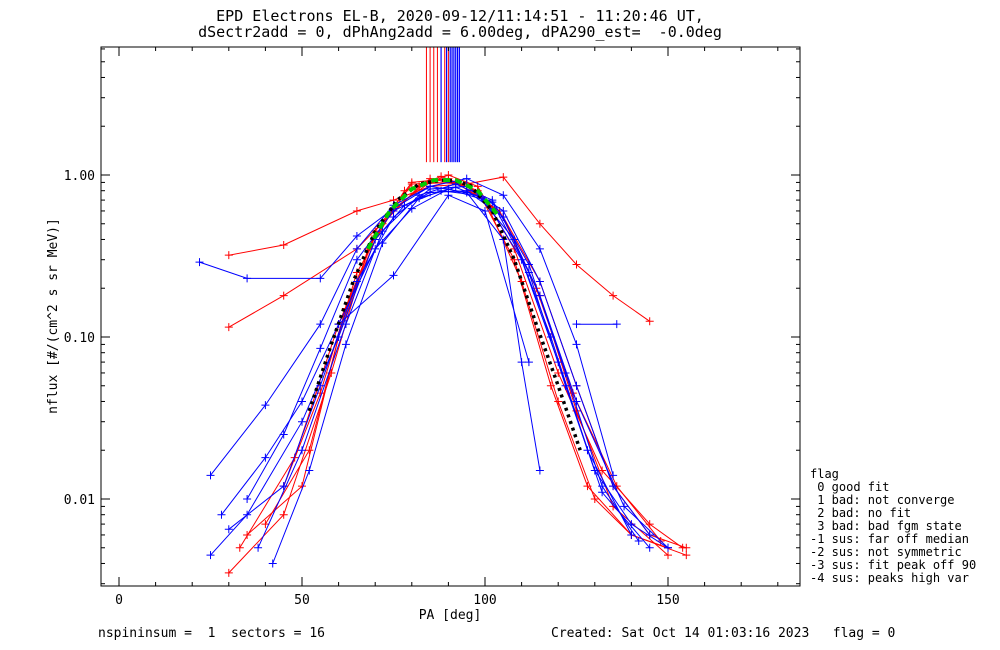 The height and width of the screenshot is (650, 1000). I want to click on legend-item: 0 good fit, so click(850, 487).